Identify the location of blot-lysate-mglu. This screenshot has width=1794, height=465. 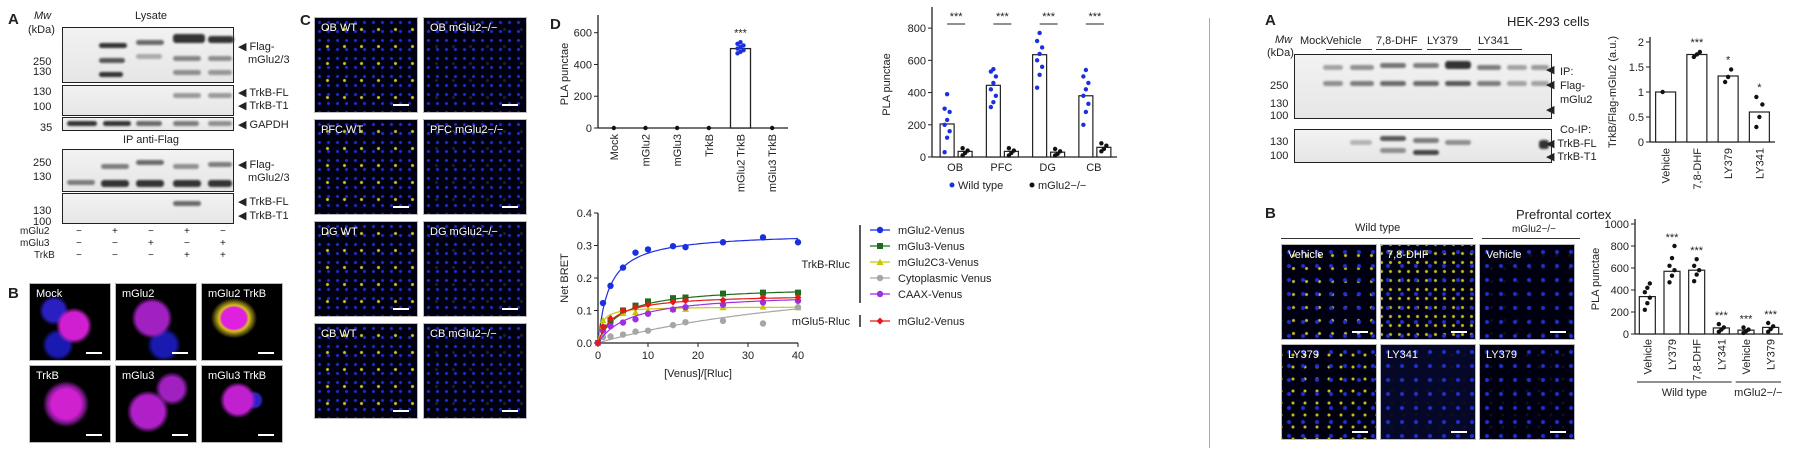
(148, 55).